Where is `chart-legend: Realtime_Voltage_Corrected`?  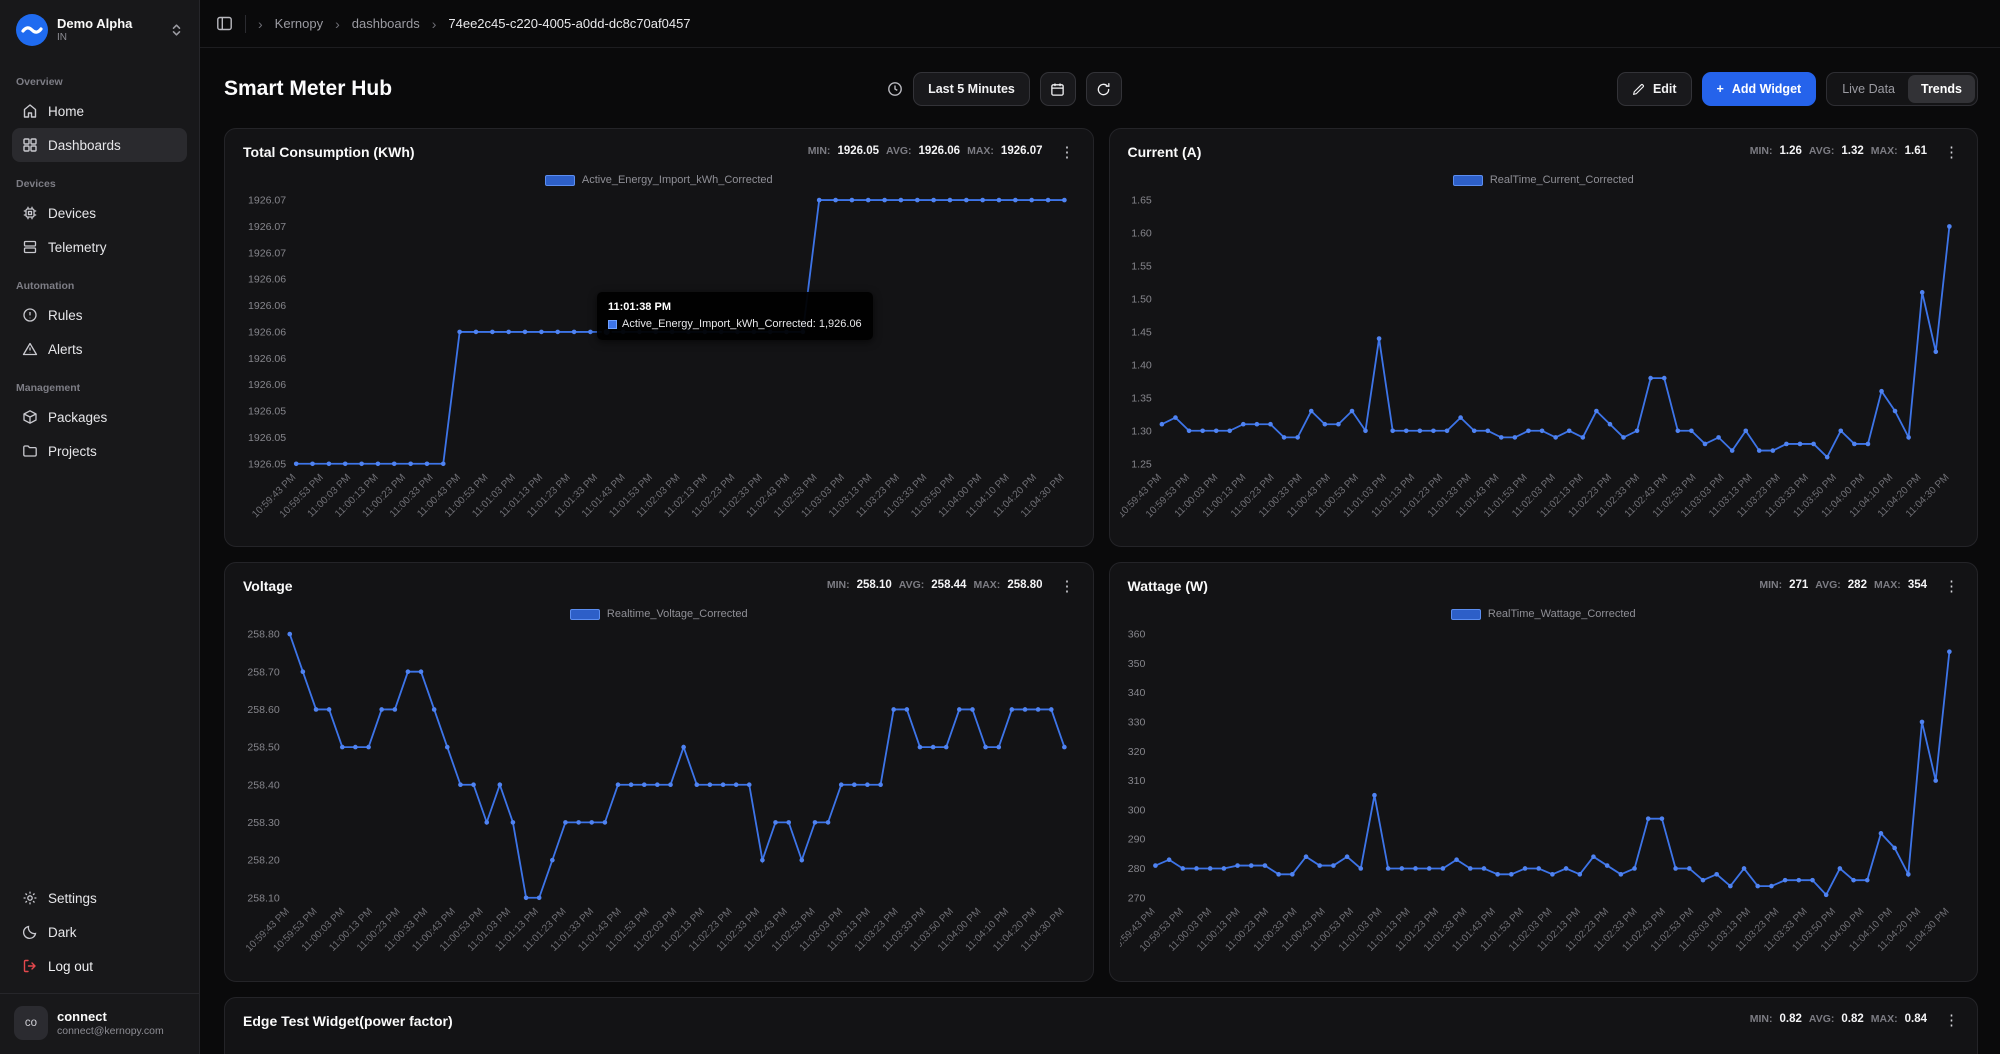 chart-legend: Realtime_Voltage_Corrected is located at coordinates (659, 614).